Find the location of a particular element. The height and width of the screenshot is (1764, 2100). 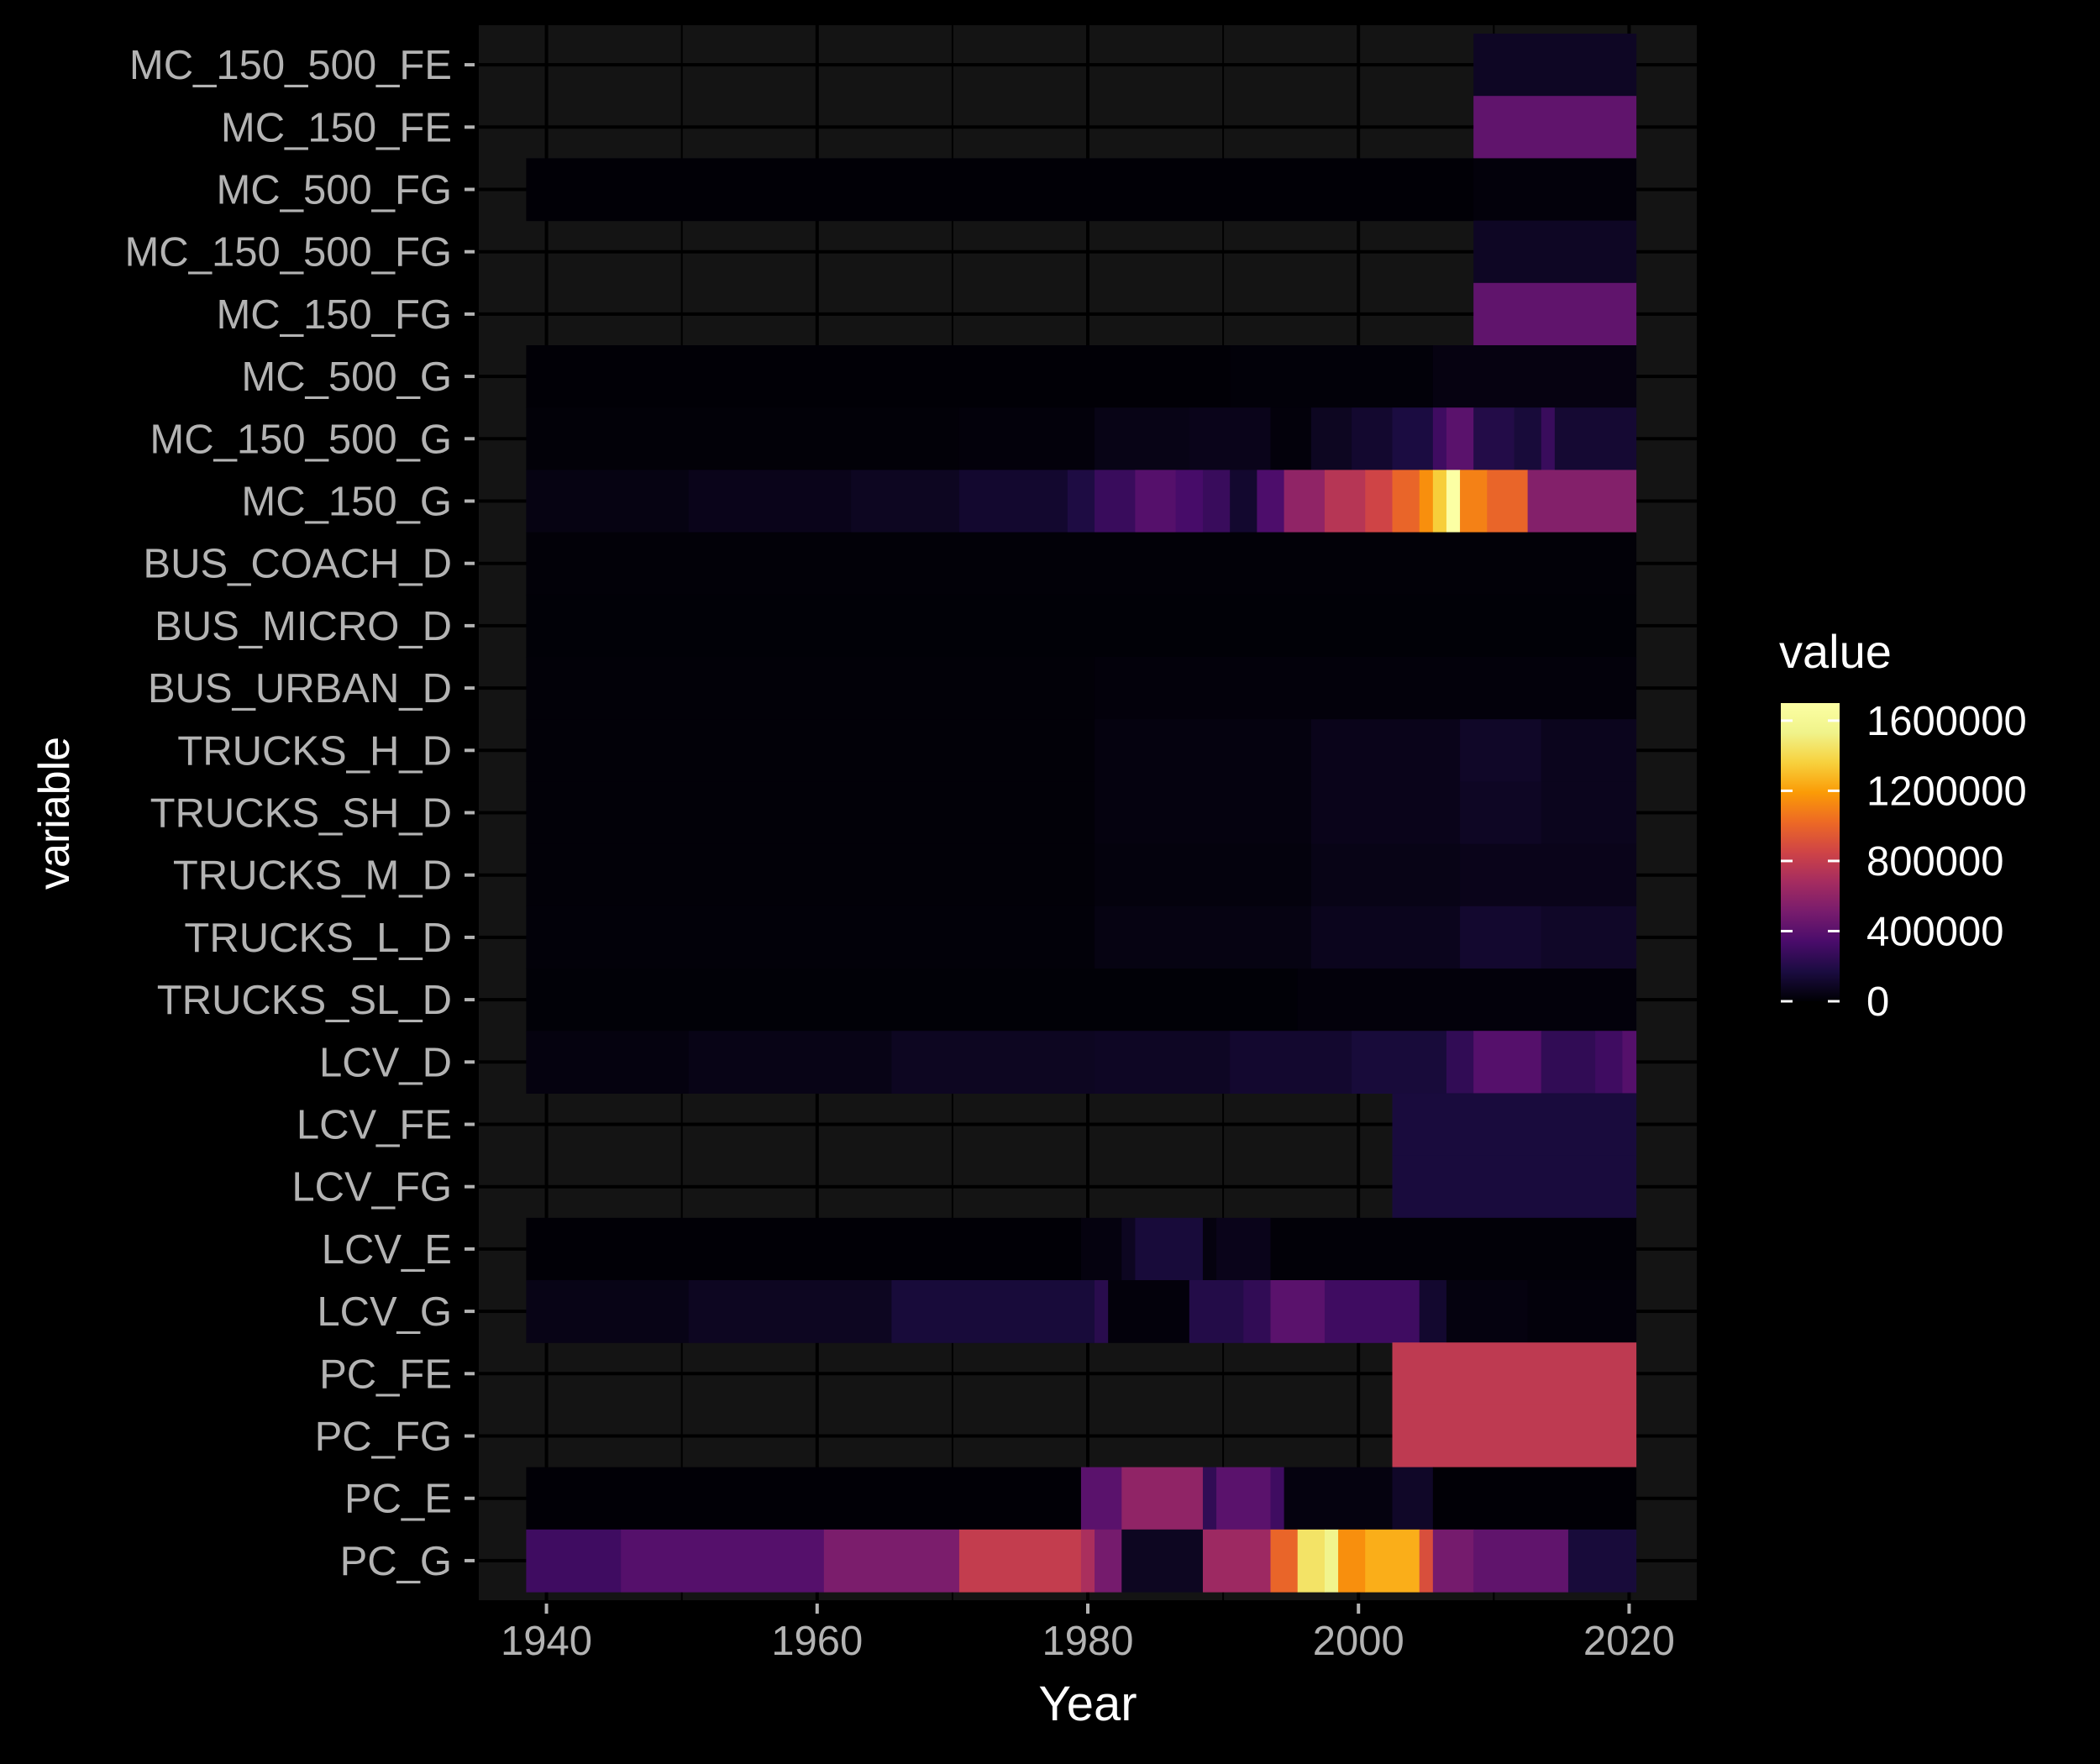

y-tick-label: BUS_COACH_D is located at coordinates (297, 564).